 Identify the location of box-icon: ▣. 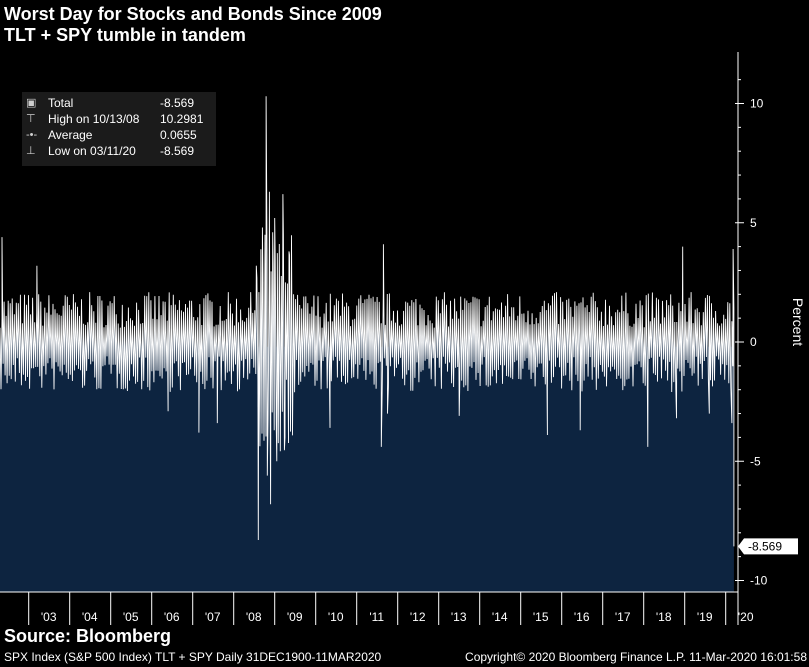
(31, 103).